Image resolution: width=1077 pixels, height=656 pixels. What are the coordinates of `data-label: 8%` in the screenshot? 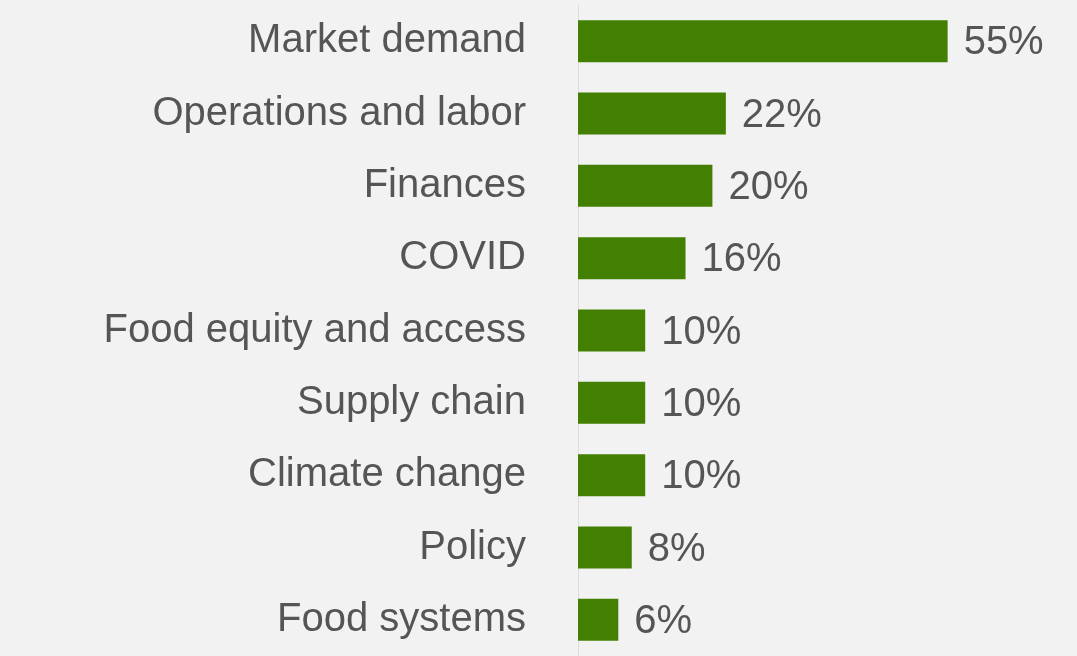 It's located at (676, 546).